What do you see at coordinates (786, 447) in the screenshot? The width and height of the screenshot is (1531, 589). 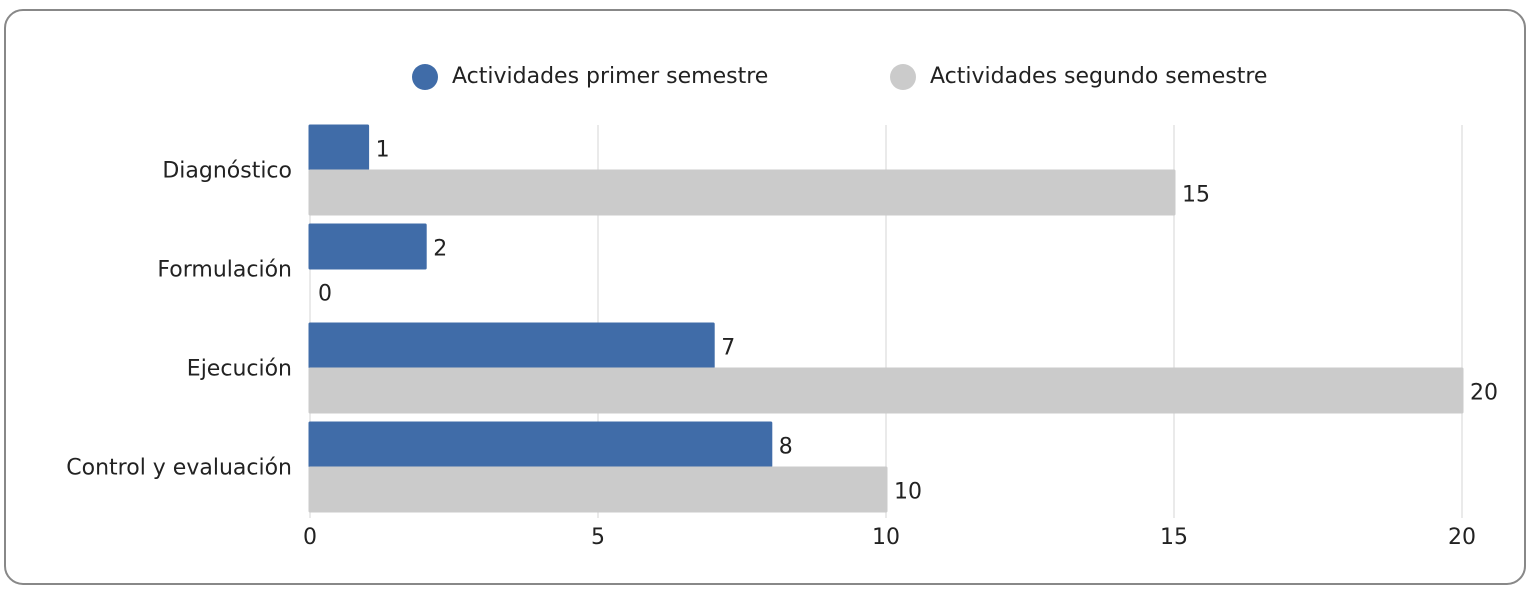 I see `data-label: 8` at bounding box center [786, 447].